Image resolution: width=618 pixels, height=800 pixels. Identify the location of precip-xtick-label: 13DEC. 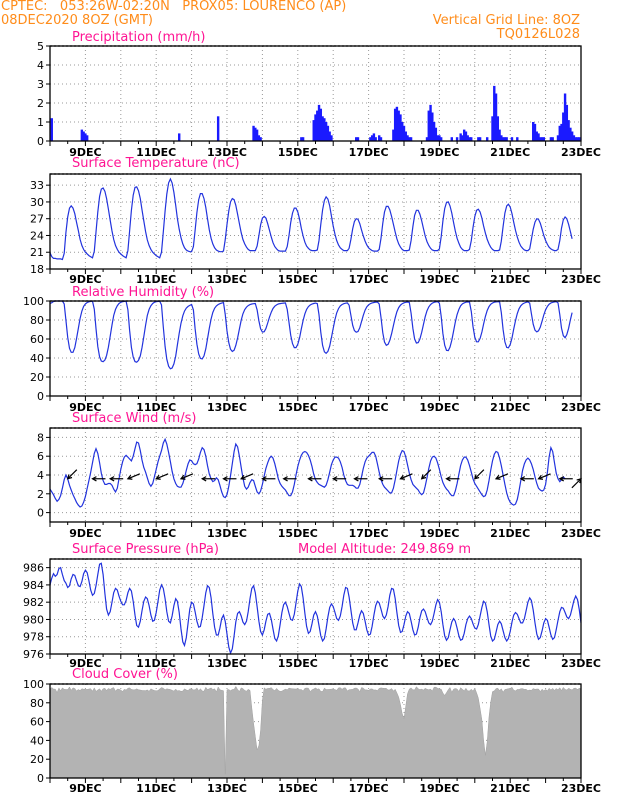
(227, 152).